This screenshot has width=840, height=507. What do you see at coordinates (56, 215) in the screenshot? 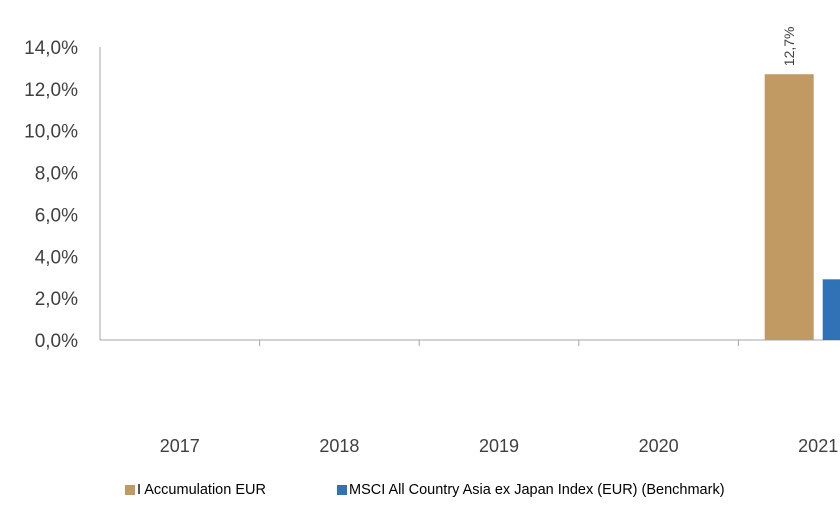
I see `y-tick-label: 6,0%` at bounding box center [56, 215].